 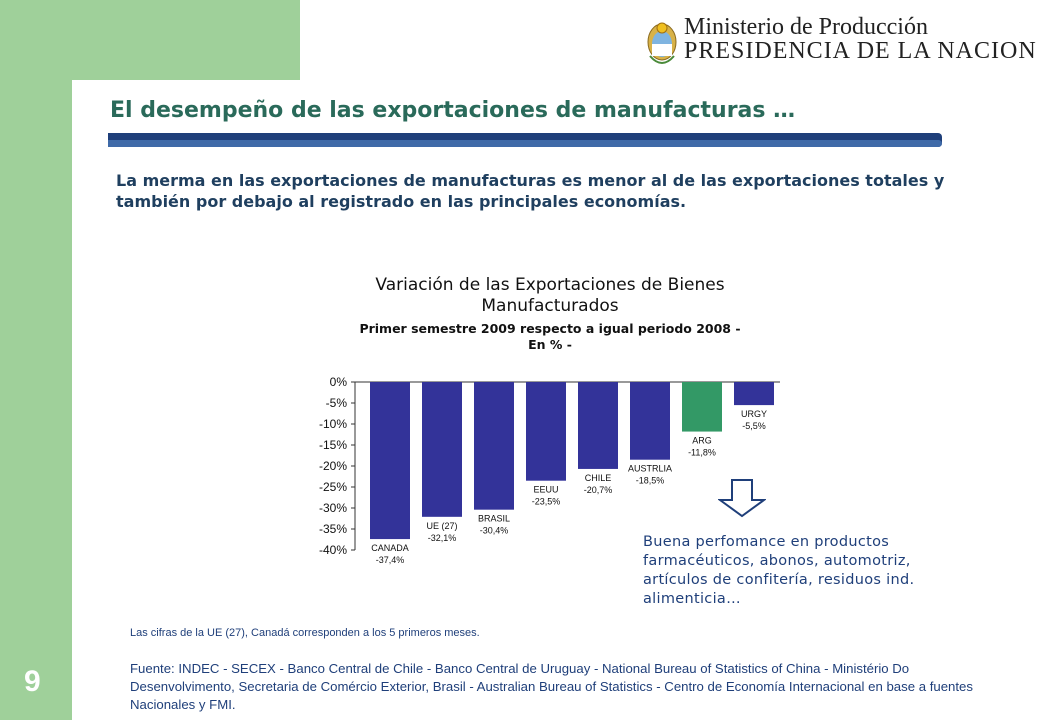 What do you see at coordinates (860, 51) in the screenshot?
I see `presidency-name: PRESIDENCIA DE LA NACION` at bounding box center [860, 51].